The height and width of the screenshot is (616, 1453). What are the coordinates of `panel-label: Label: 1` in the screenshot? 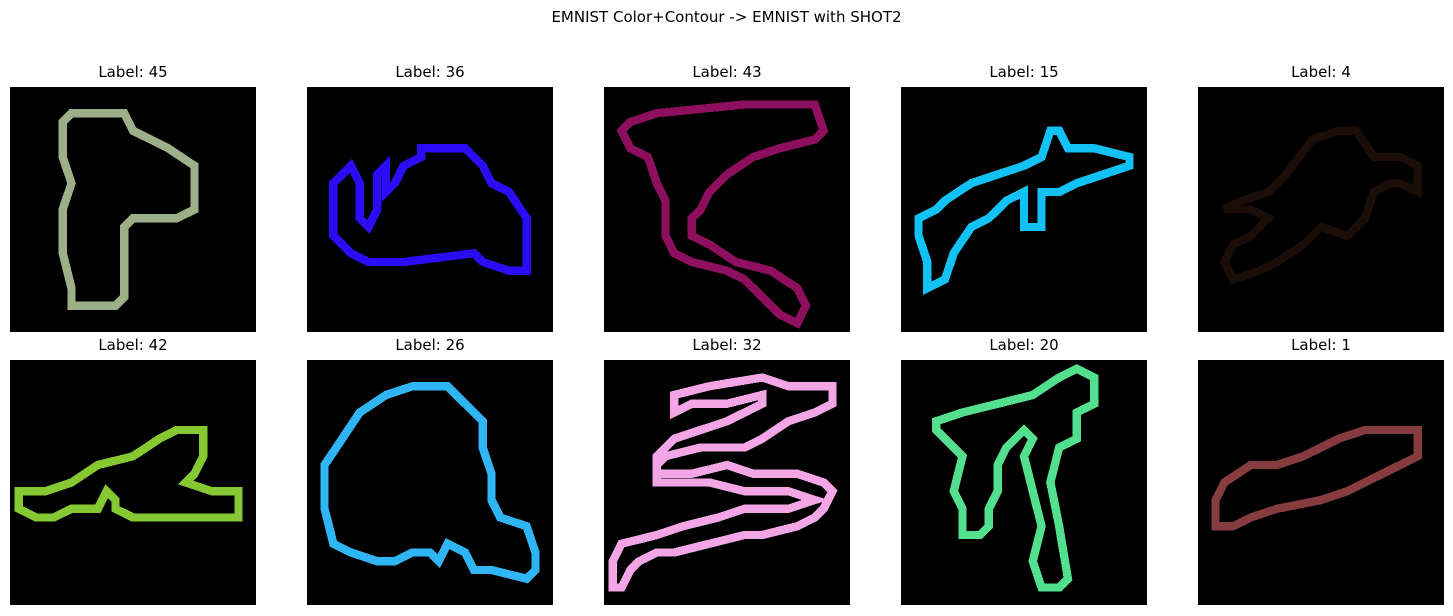 It's located at (1321, 345).